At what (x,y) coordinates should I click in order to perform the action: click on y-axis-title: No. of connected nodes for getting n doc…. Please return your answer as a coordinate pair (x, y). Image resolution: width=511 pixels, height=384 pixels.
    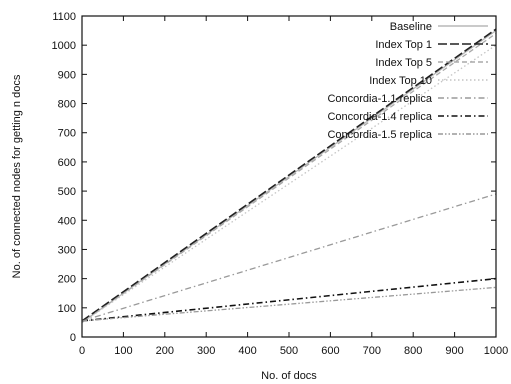
    Looking at the image, I should click on (17, 176).